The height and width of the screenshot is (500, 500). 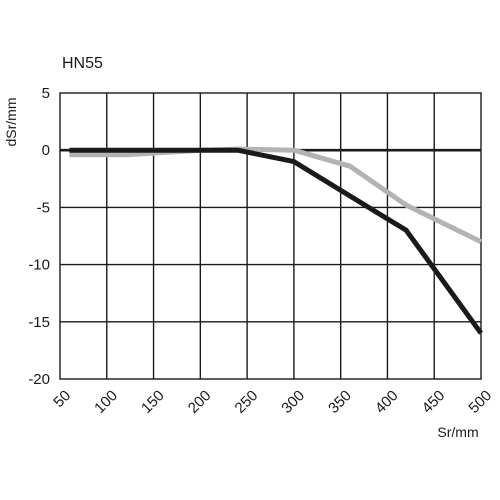 I want to click on y-tick-label: 0, so click(x=46, y=150).